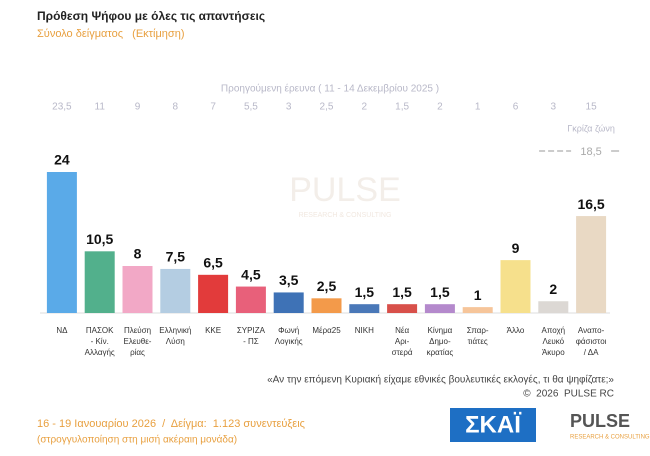 The image size is (650, 456). What do you see at coordinates (553, 352) in the screenshot?
I see `category-line: Άκυρο` at bounding box center [553, 352].